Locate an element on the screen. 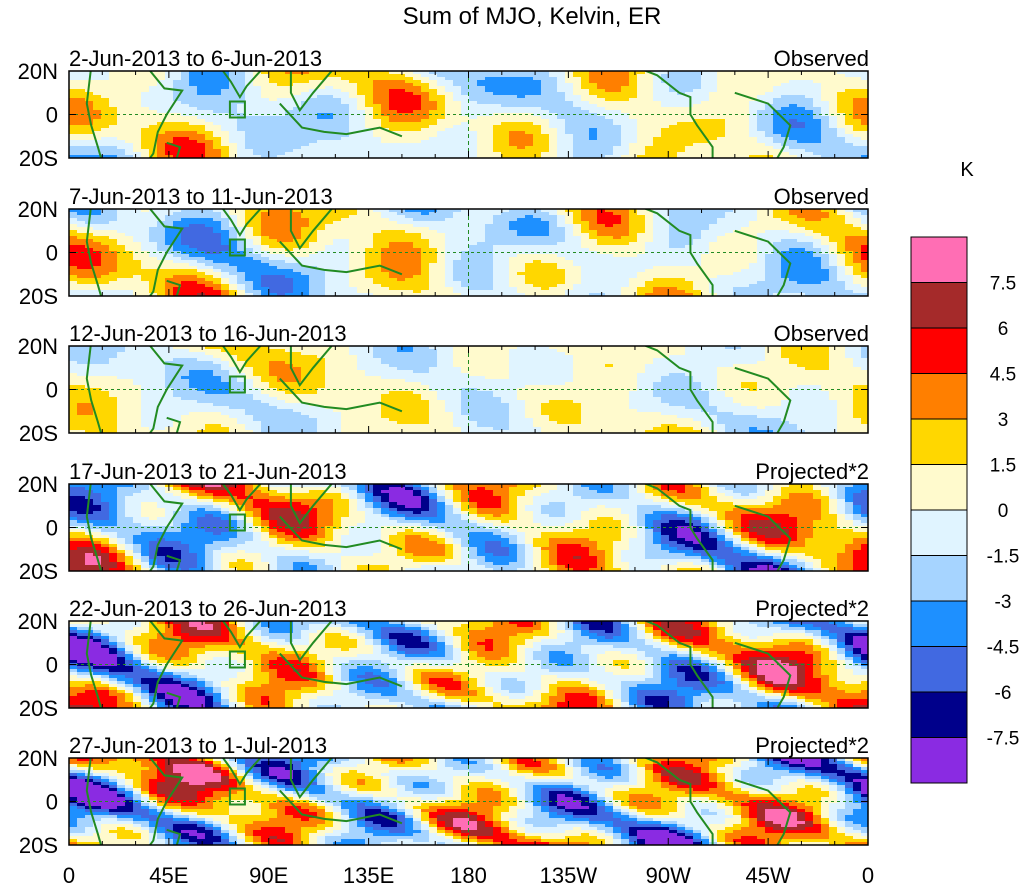 The image size is (1024, 889). colorbar-level-label: -7.5 is located at coordinates (1003, 739).